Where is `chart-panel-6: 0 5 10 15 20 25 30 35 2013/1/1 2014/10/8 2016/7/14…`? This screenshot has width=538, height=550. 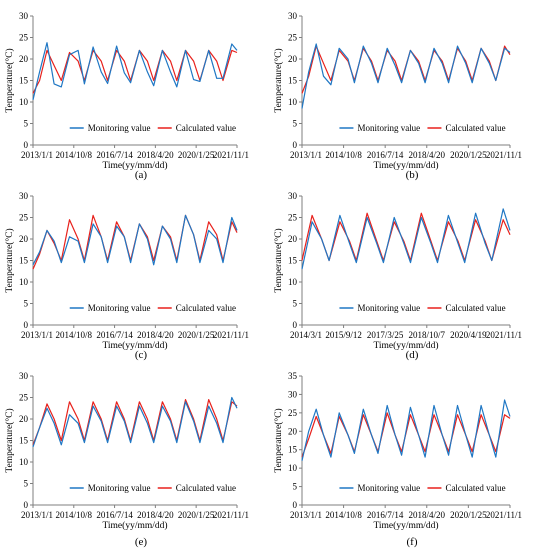 chart-panel-6: 0 5 10 15 20 25 30 35 2013/1/1 2014/10/8 2016/7/14… is located at coordinates (397, 459).